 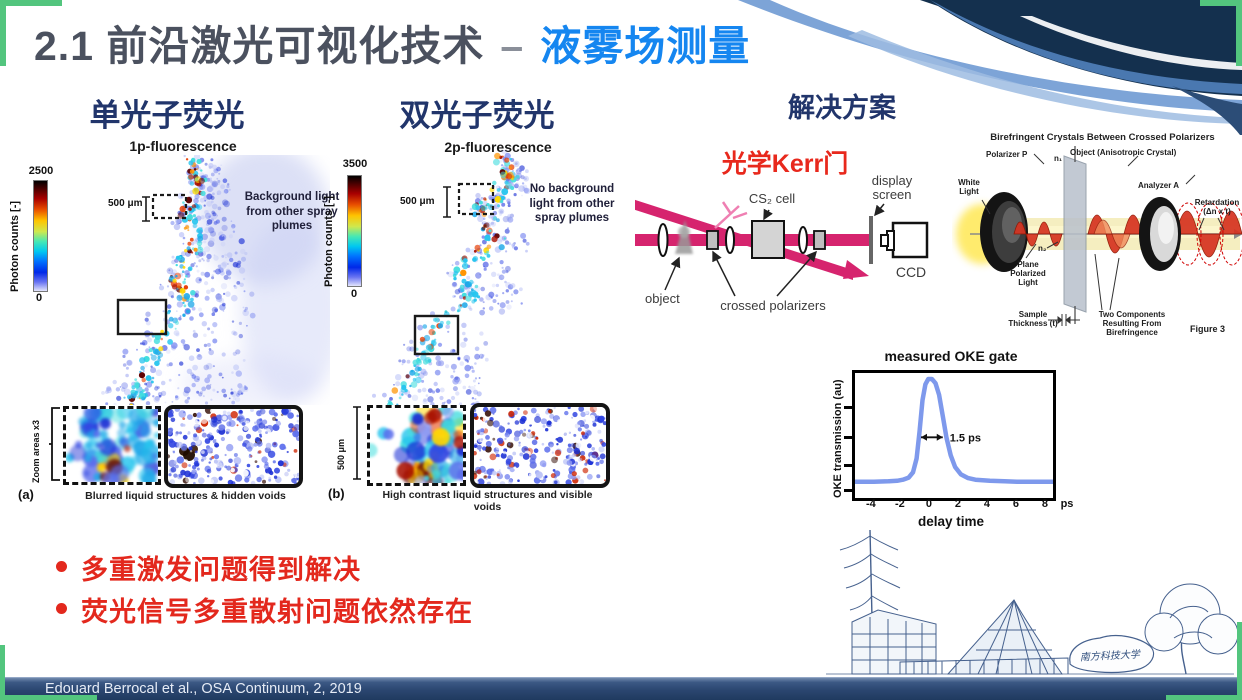 What do you see at coordinates (785, 164) in the screenshot?
I see `kerr-gate-title: 光学Kerr门` at bounding box center [785, 164].